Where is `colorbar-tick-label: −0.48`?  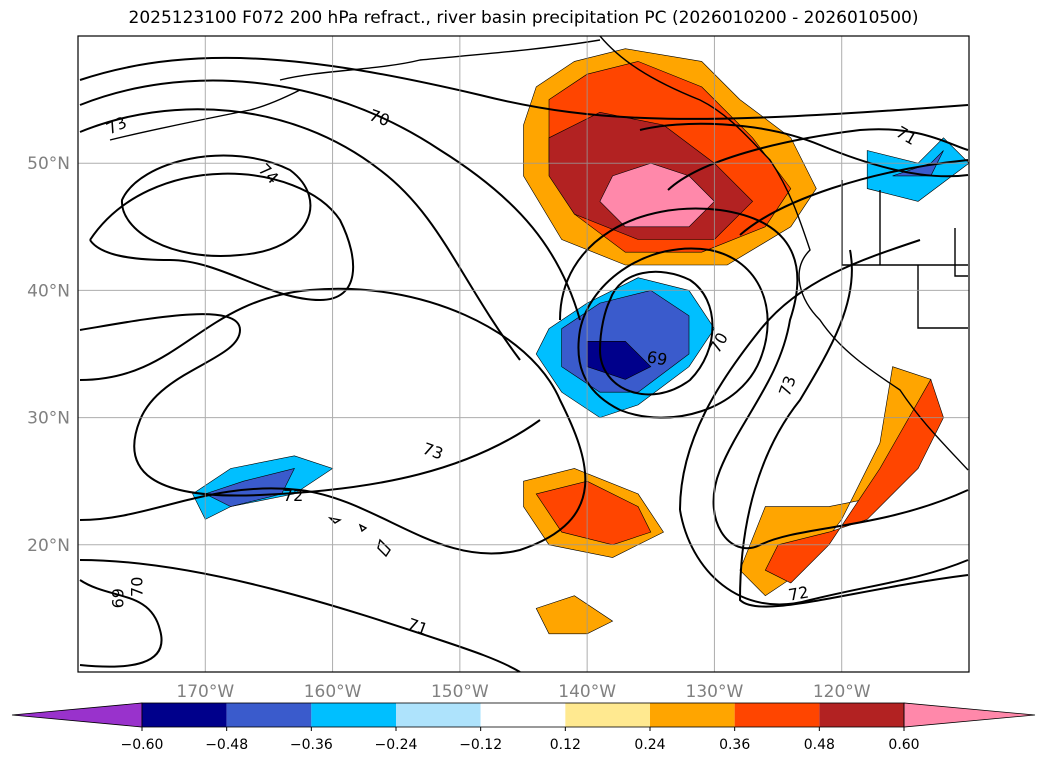
colorbar-tick-label: −0.48 is located at coordinates (226, 745).